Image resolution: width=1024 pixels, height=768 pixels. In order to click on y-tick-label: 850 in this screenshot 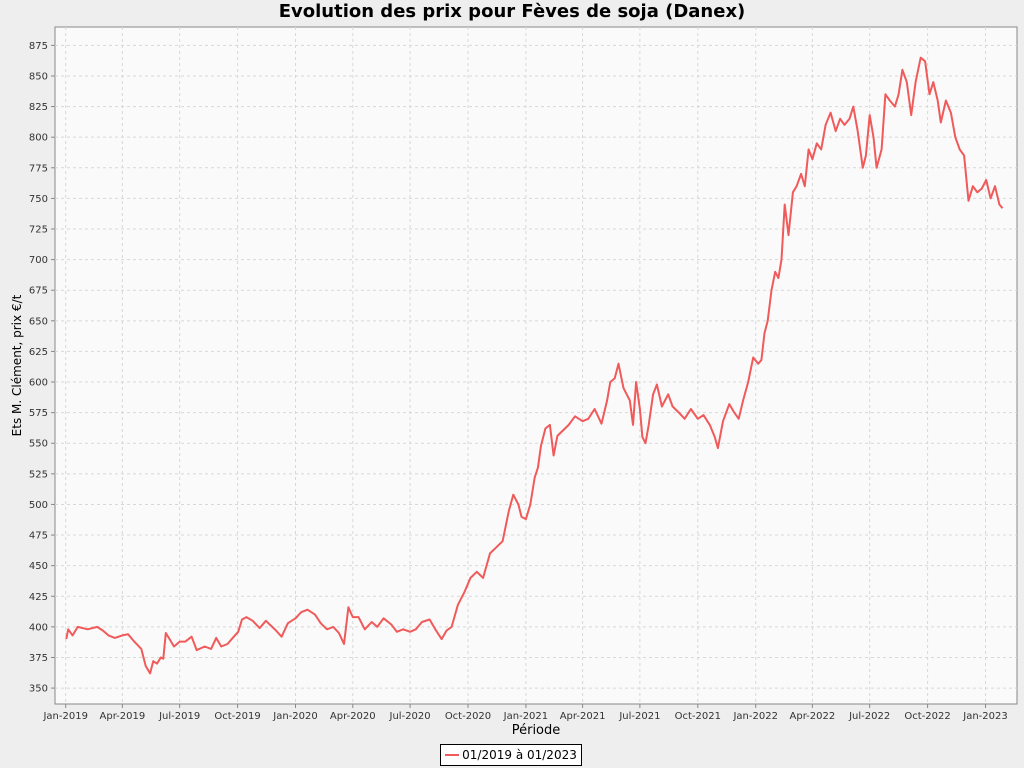, I will do `click(38, 76)`.